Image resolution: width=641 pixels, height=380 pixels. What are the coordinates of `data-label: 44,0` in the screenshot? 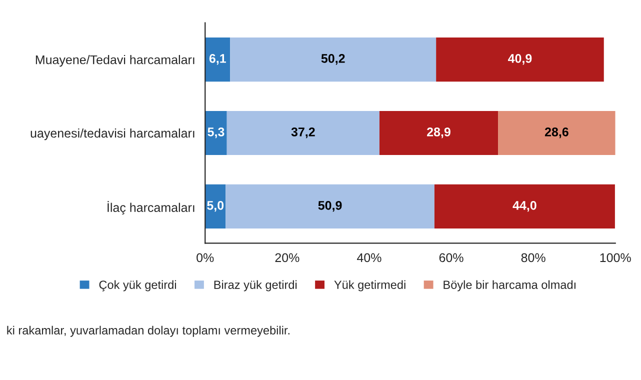 It's located at (524, 206).